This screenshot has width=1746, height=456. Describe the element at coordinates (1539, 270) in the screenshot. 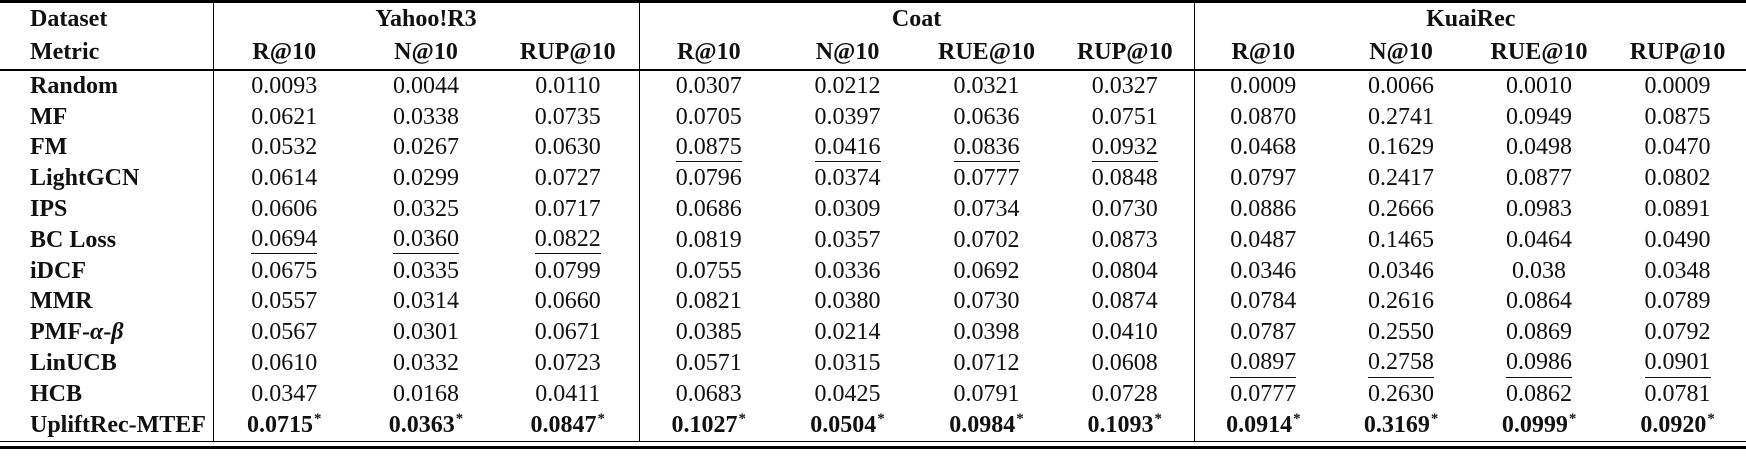

I see `metric-value: 0.038` at that location.